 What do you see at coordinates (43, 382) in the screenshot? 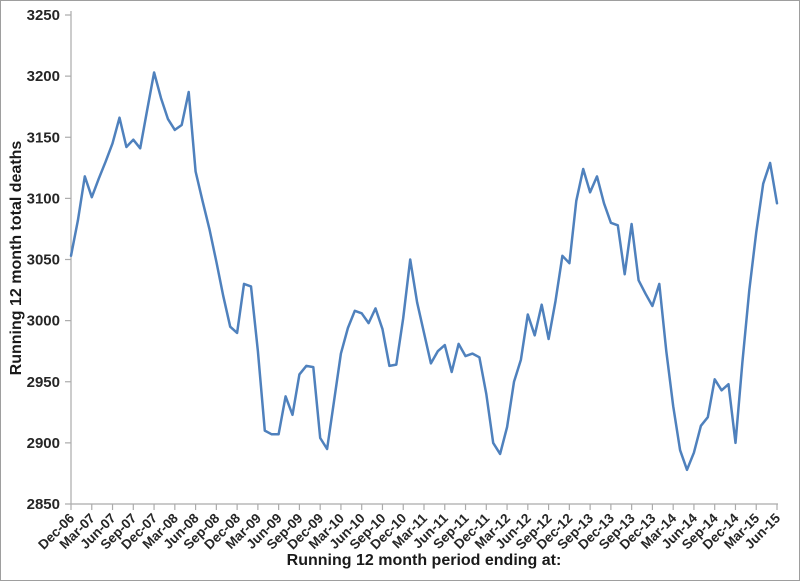
I see `y-tick-label: 2950` at bounding box center [43, 382].